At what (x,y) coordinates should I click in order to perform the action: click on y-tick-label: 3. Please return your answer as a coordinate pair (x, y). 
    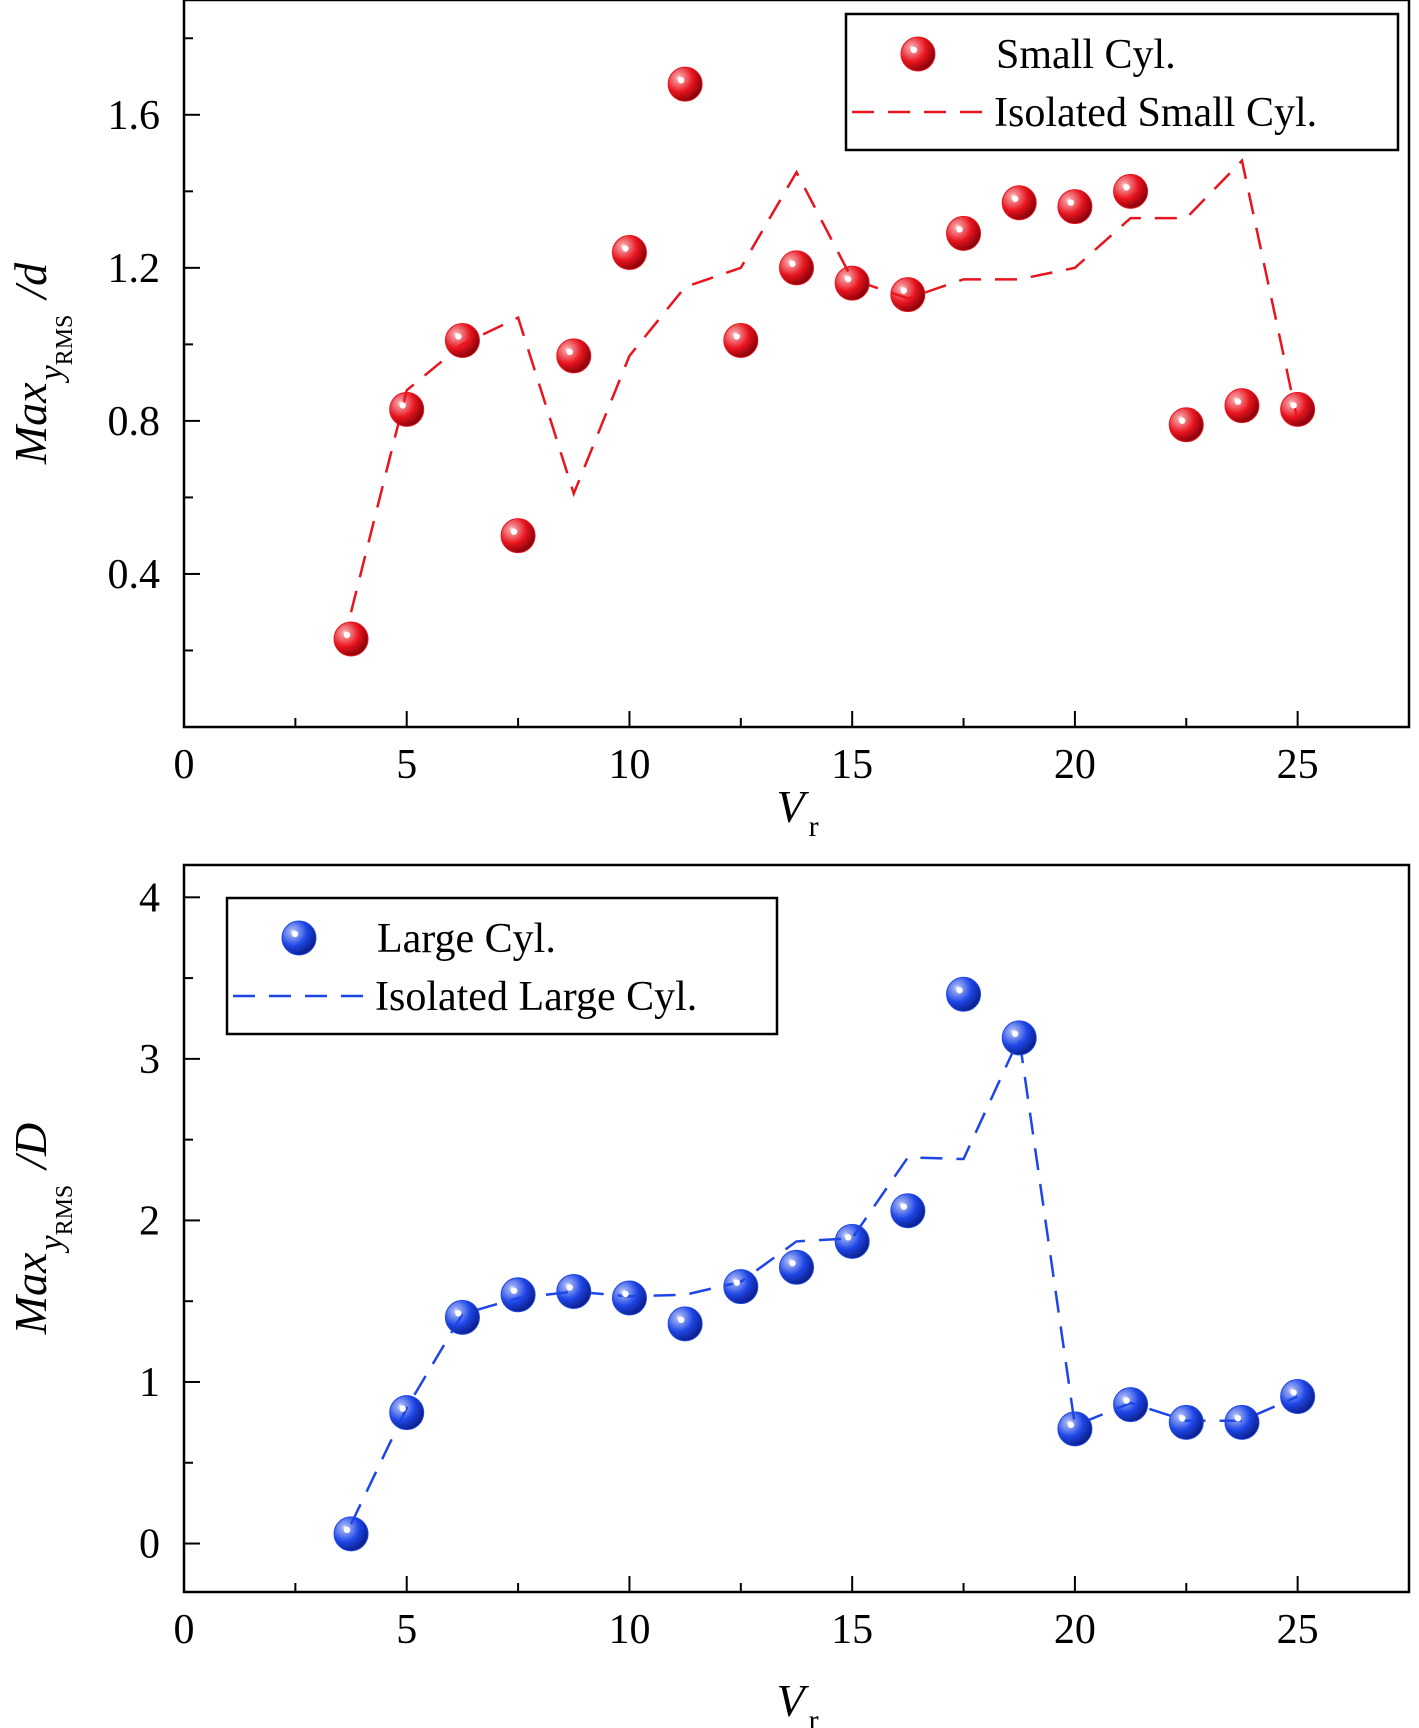
    Looking at the image, I should click on (149, 1060).